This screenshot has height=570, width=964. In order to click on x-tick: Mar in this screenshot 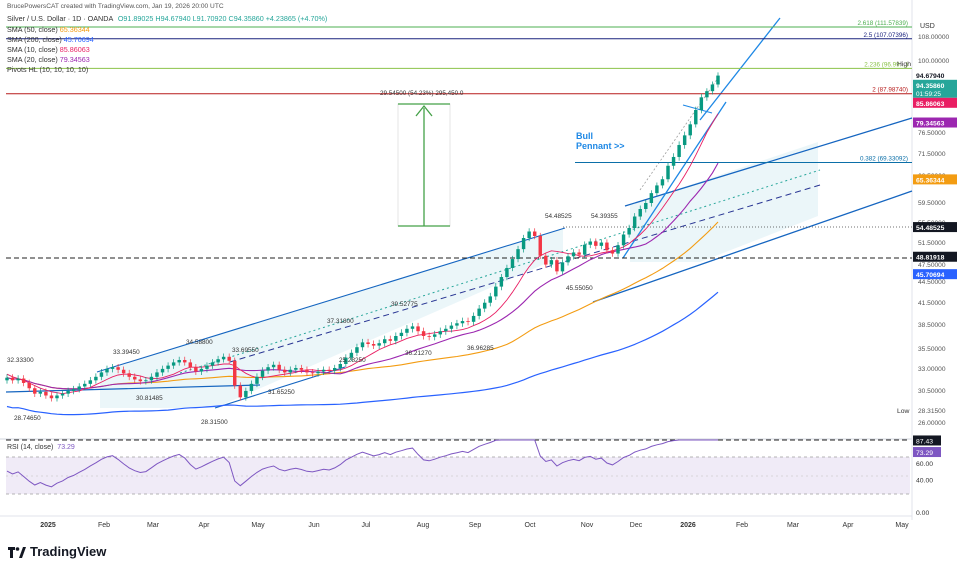, I will do `click(153, 525)`.